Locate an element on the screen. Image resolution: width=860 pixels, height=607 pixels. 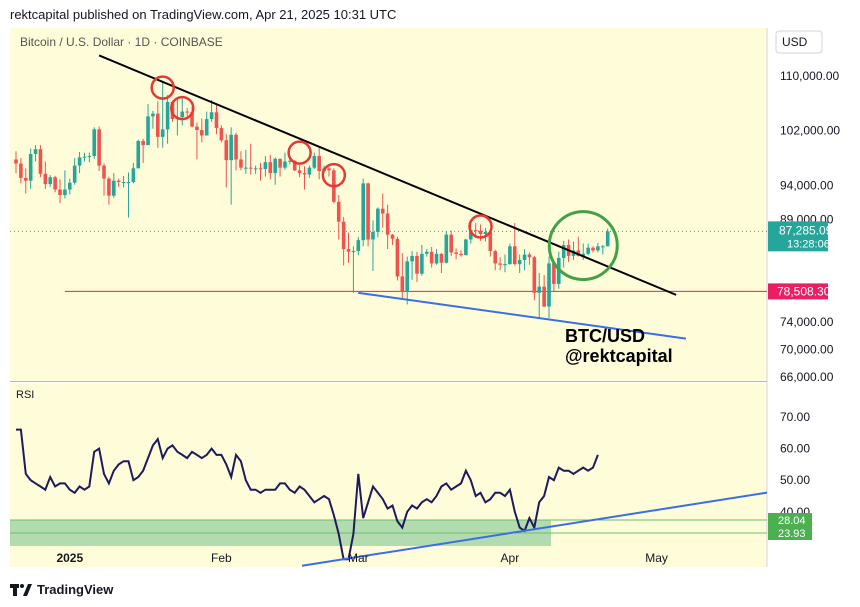
price-tick-label: 110,000.00 is located at coordinates (809, 76).